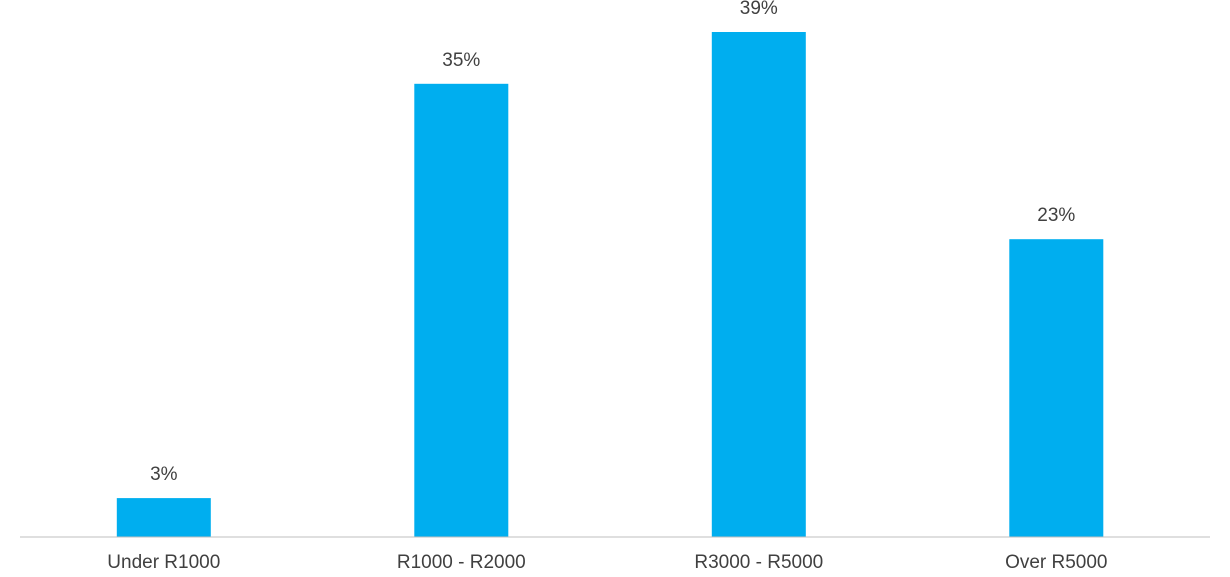  I want to click on data-label-3: 23%, so click(1056, 215).